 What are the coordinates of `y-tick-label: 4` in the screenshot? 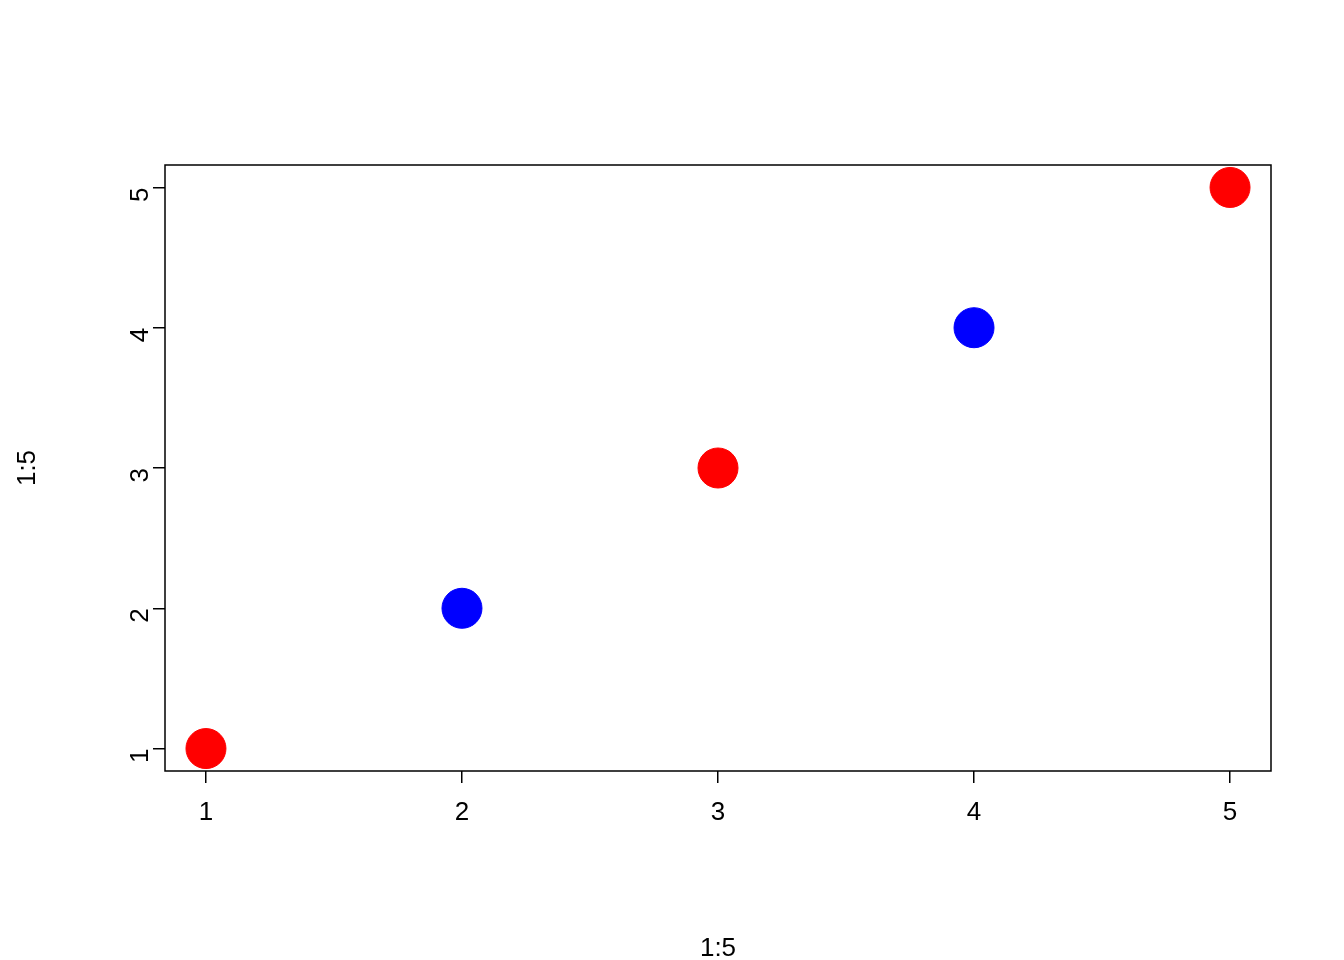 It's located at (139, 335).